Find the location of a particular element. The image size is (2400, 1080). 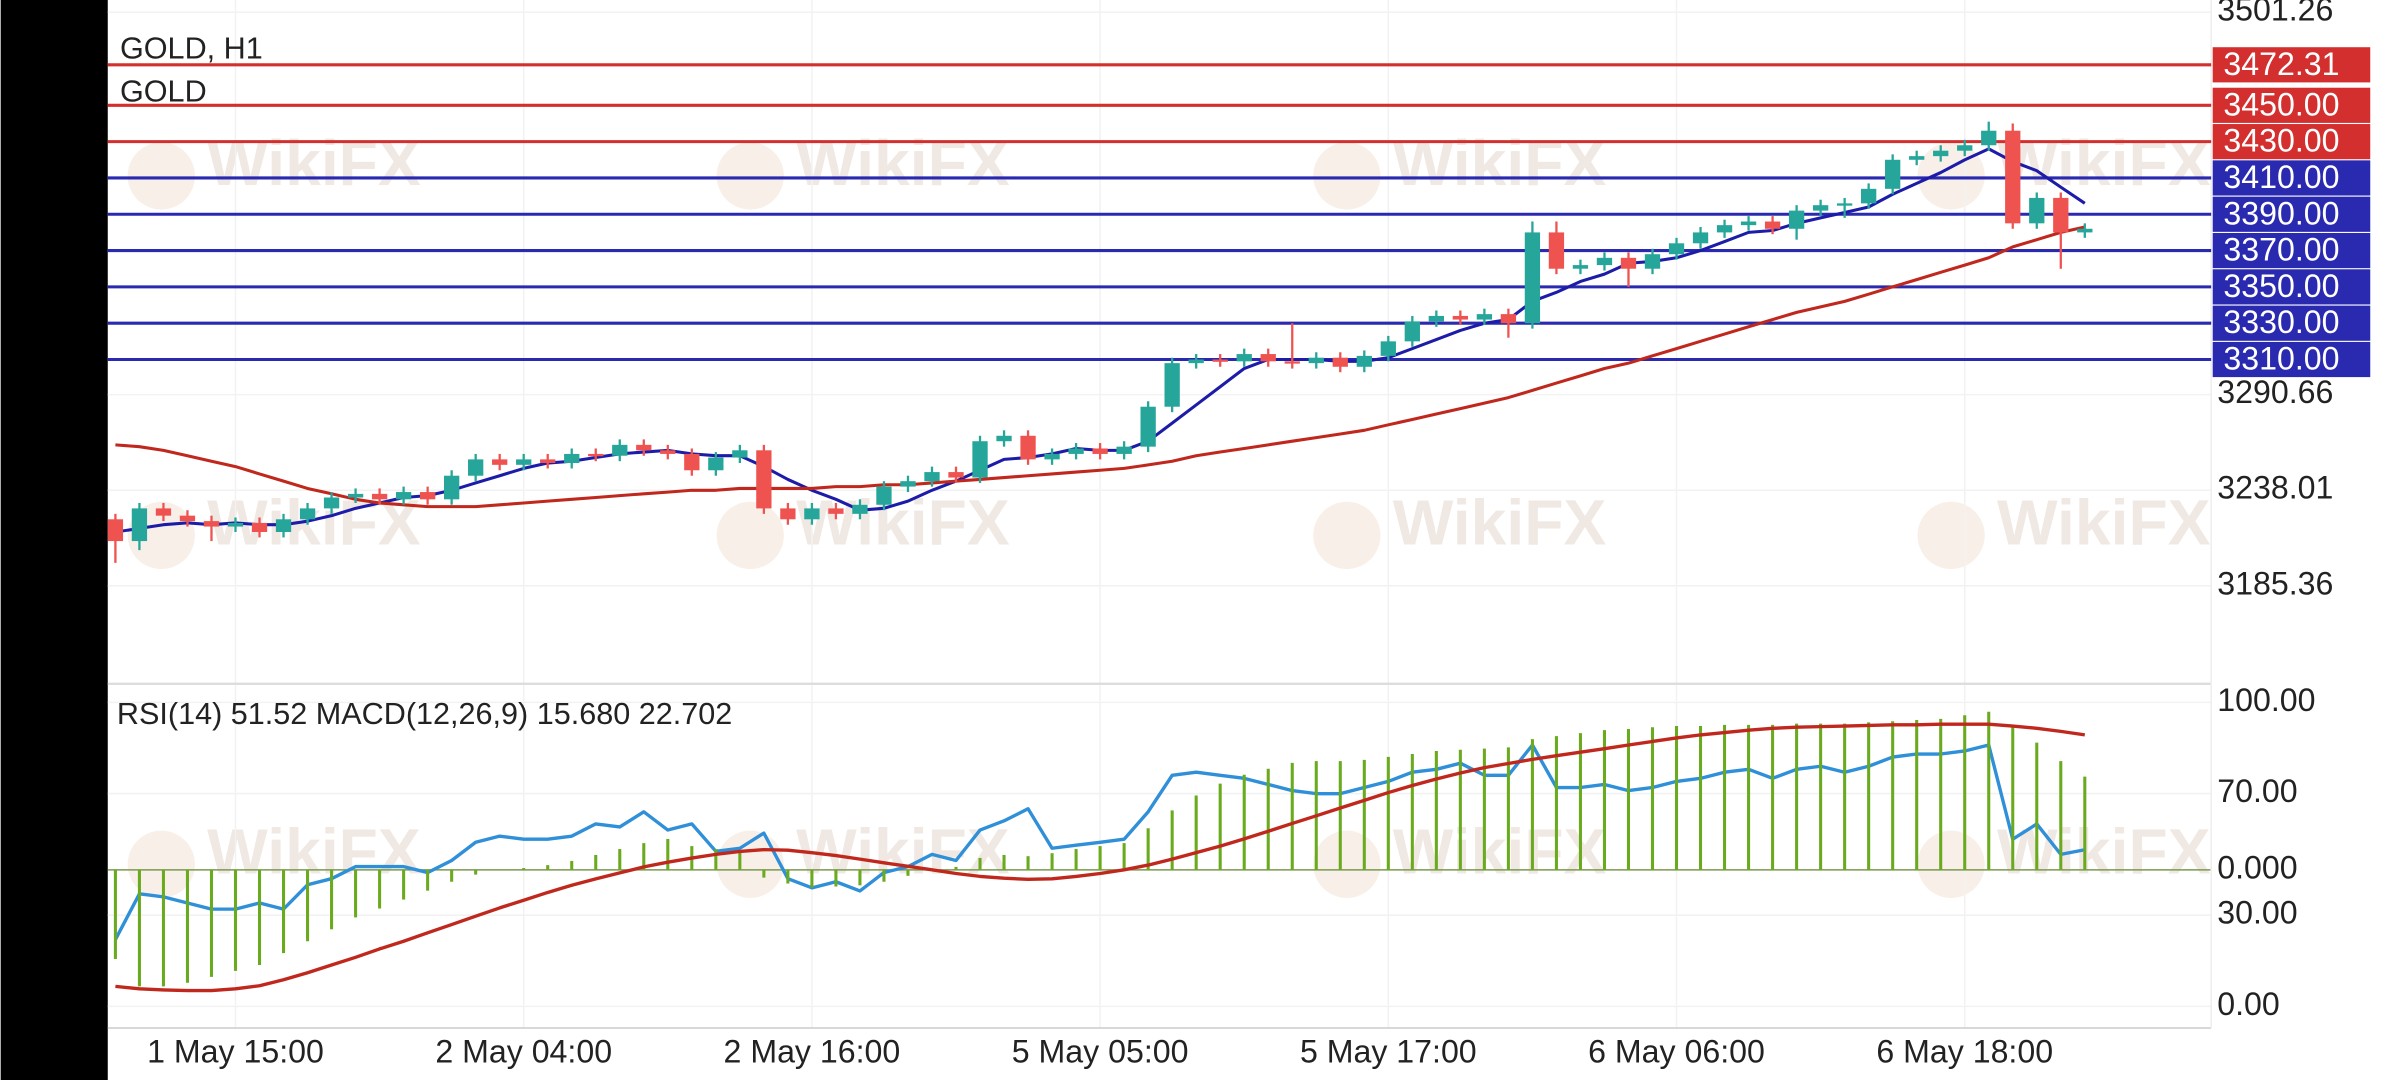

y-tick-label: 3501.26 is located at coordinates (2275, 14).